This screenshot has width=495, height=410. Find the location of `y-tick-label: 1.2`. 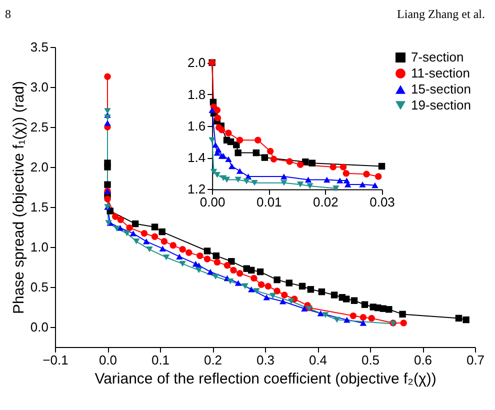

y-tick-label: 1.2 is located at coordinates (197, 189).